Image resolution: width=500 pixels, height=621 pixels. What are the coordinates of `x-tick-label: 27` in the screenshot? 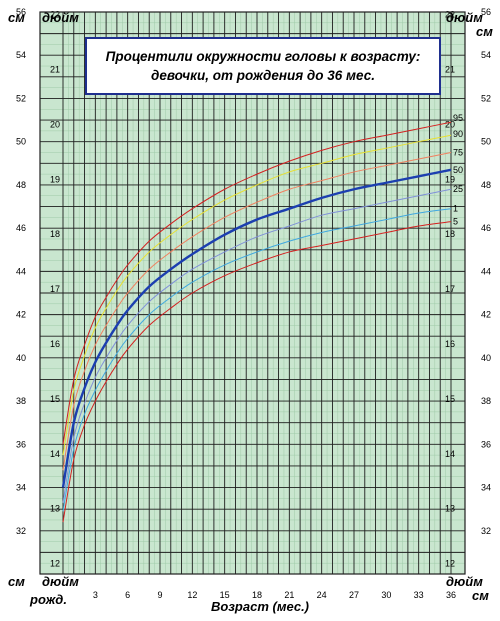 It's located at (354, 595).